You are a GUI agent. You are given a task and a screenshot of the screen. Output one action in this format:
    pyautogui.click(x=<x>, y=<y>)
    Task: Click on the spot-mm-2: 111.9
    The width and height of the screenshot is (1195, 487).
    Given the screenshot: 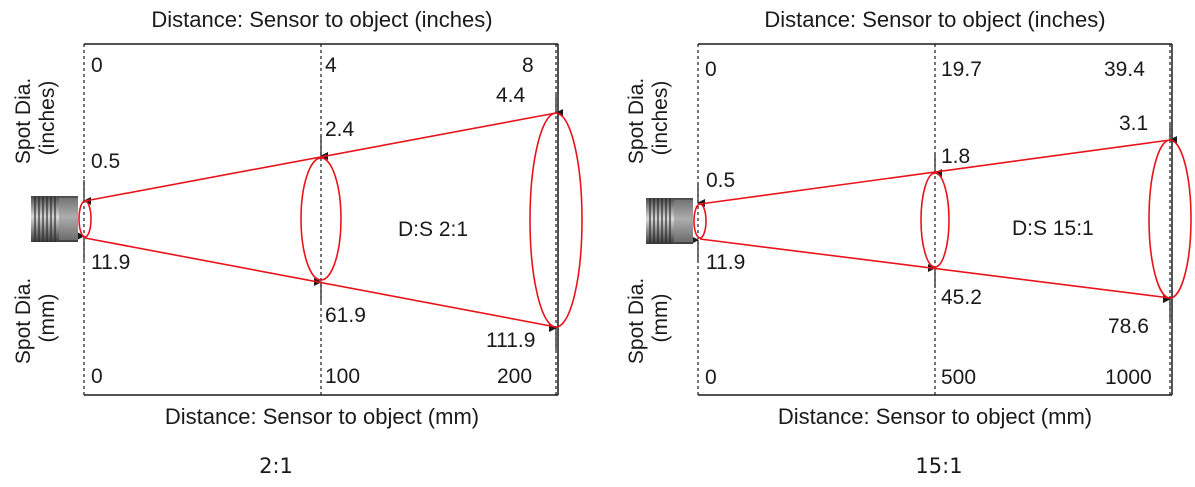 What is the action you would take?
    pyautogui.click(x=510, y=340)
    